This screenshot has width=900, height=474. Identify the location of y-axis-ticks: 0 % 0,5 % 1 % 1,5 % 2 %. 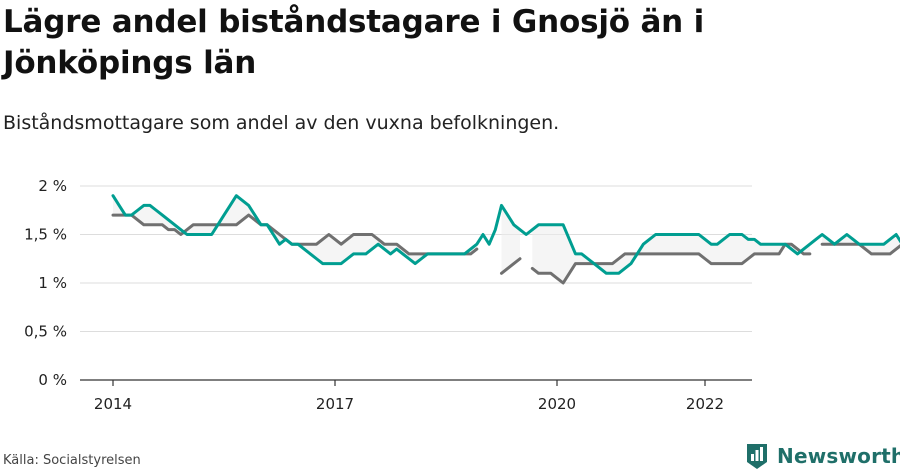
(45, 283).